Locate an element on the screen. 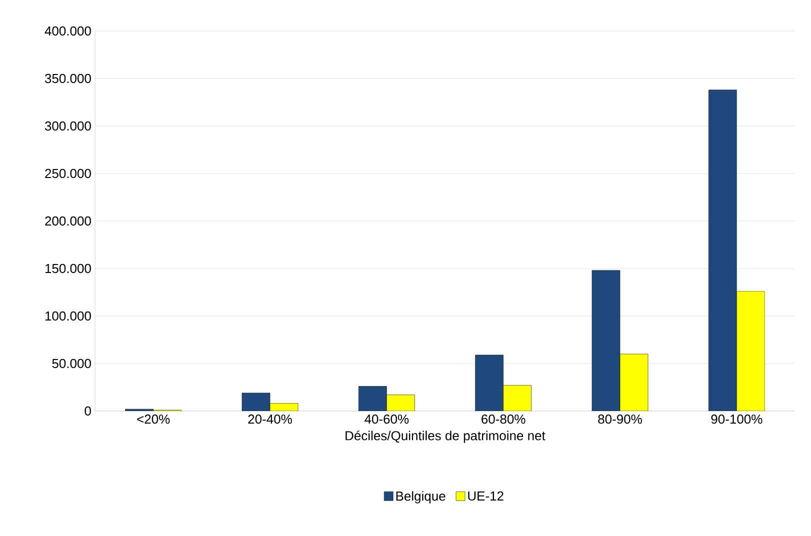  y-tick-label: 350.000 is located at coordinates (67, 79).